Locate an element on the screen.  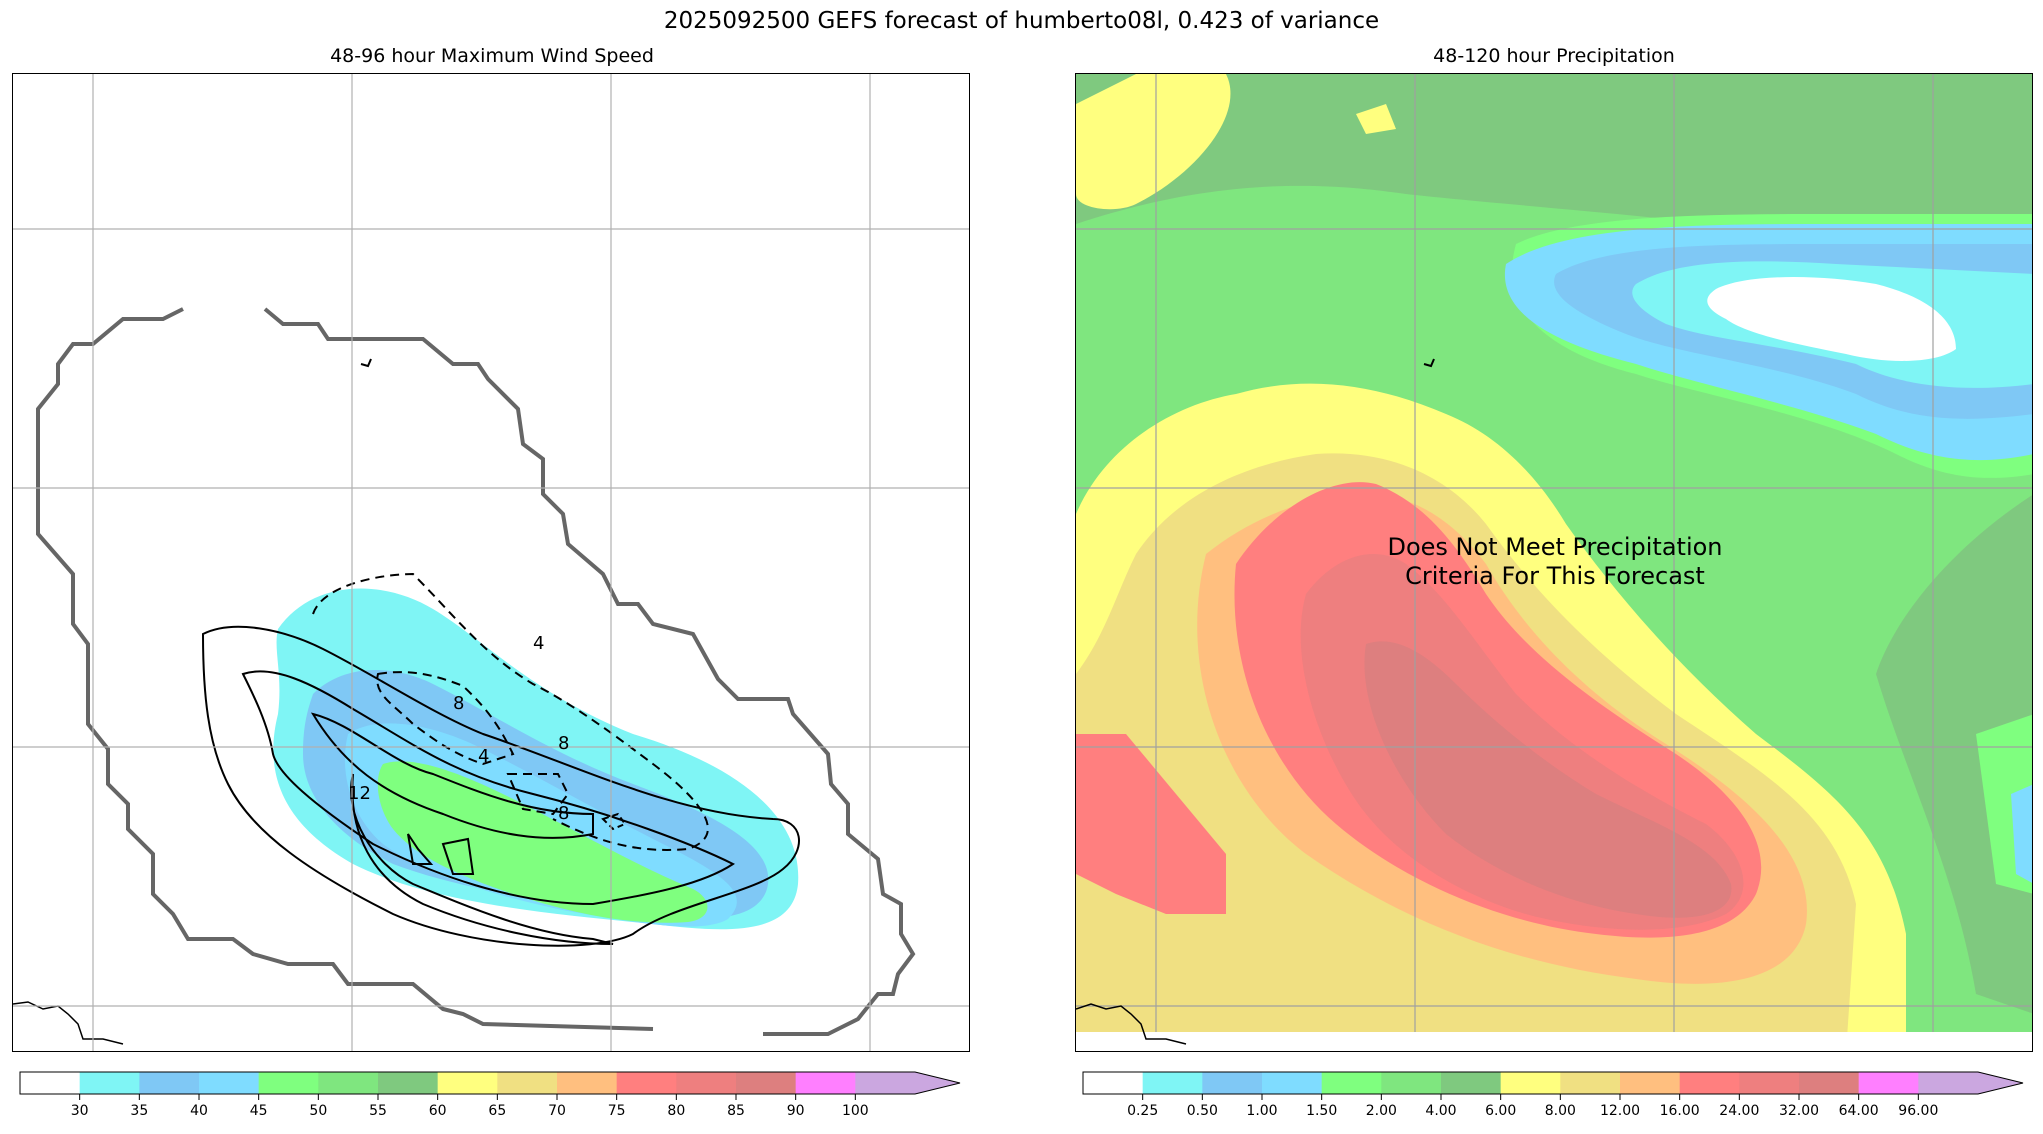
colorbar-tick-label: 96.00 is located at coordinates (1918, 1111).